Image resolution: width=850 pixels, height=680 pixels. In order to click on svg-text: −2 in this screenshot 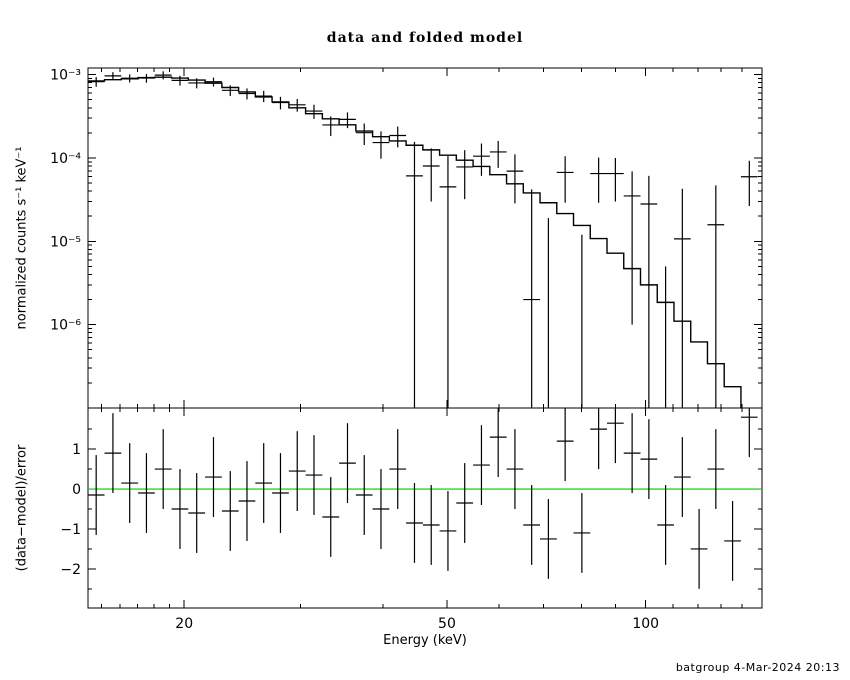, I will do `click(70, 570)`.